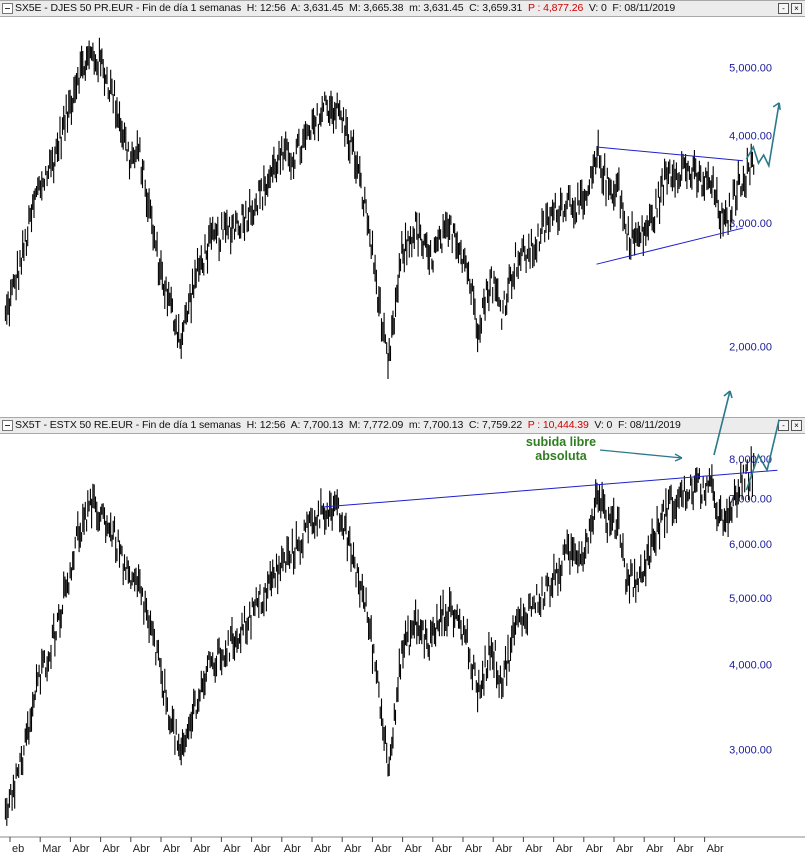 This screenshot has width=805, height=854. I want to click on y-tick-label: 8,000.00, so click(750, 460).